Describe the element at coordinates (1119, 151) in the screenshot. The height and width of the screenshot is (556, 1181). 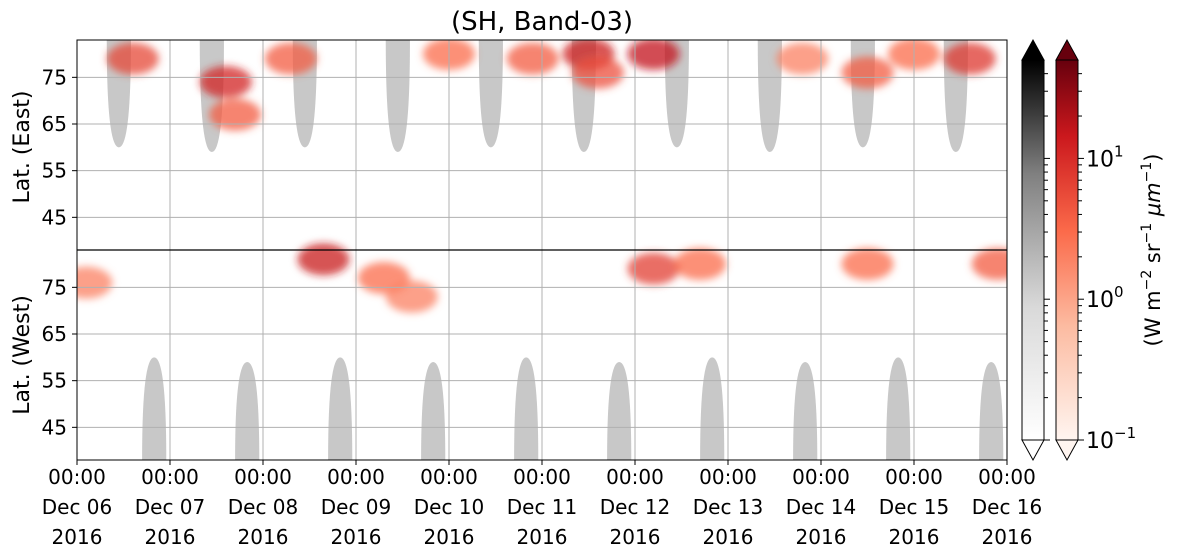
I see `colorbar-tick-exp-0: 1` at that location.